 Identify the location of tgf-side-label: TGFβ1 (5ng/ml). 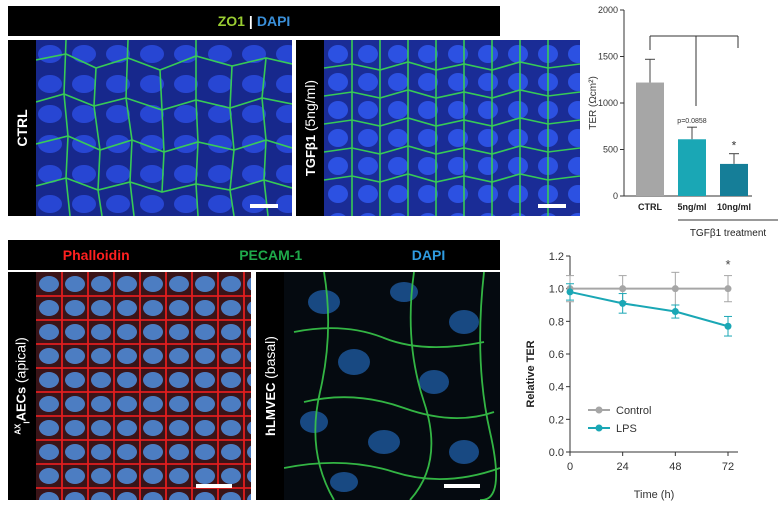
(310, 128).